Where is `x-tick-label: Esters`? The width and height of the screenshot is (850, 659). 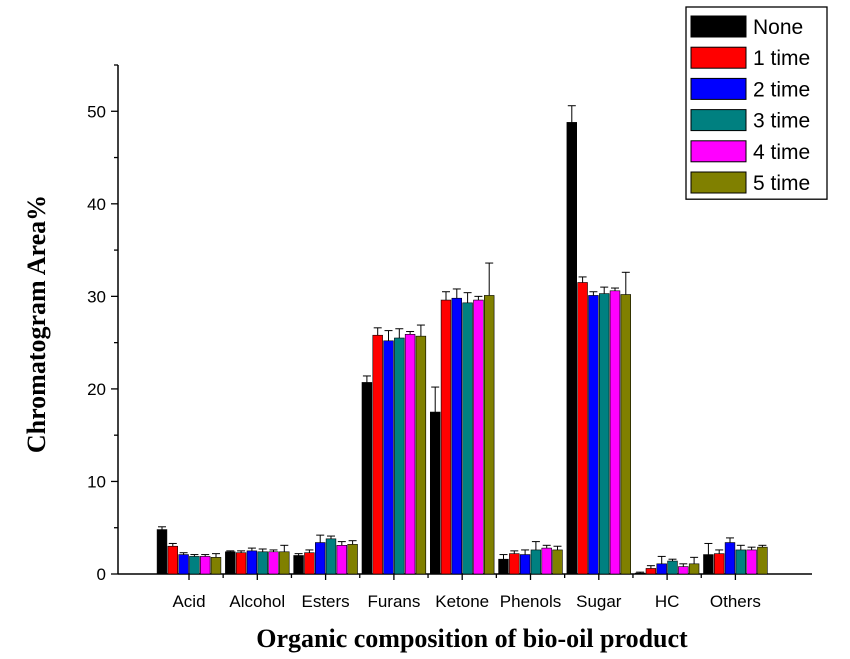 x-tick-label: Esters is located at coordinates (326, 601).